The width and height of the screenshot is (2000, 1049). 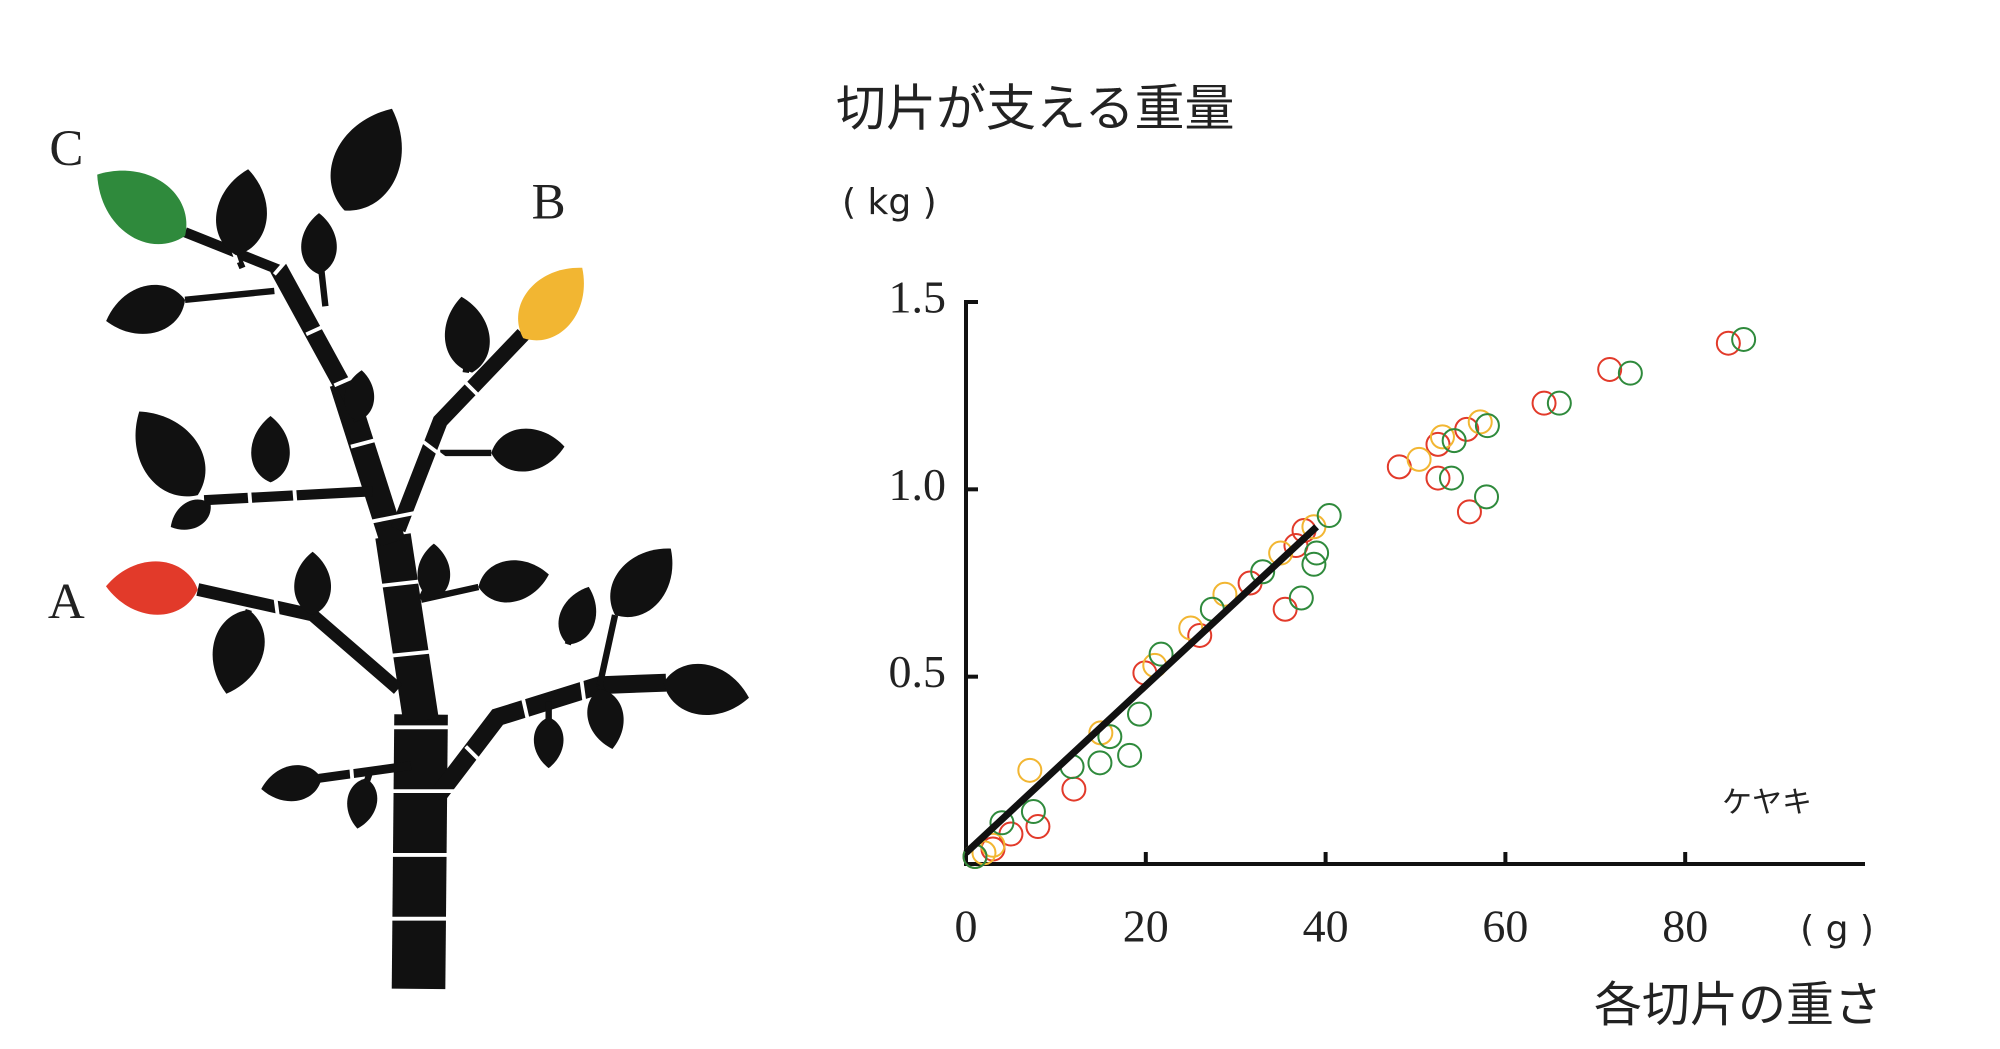 What do you see at coordinates (1685, 926) in the screenshot?
I see `x-tick-label: 80` at bounding box center [1685, 926].